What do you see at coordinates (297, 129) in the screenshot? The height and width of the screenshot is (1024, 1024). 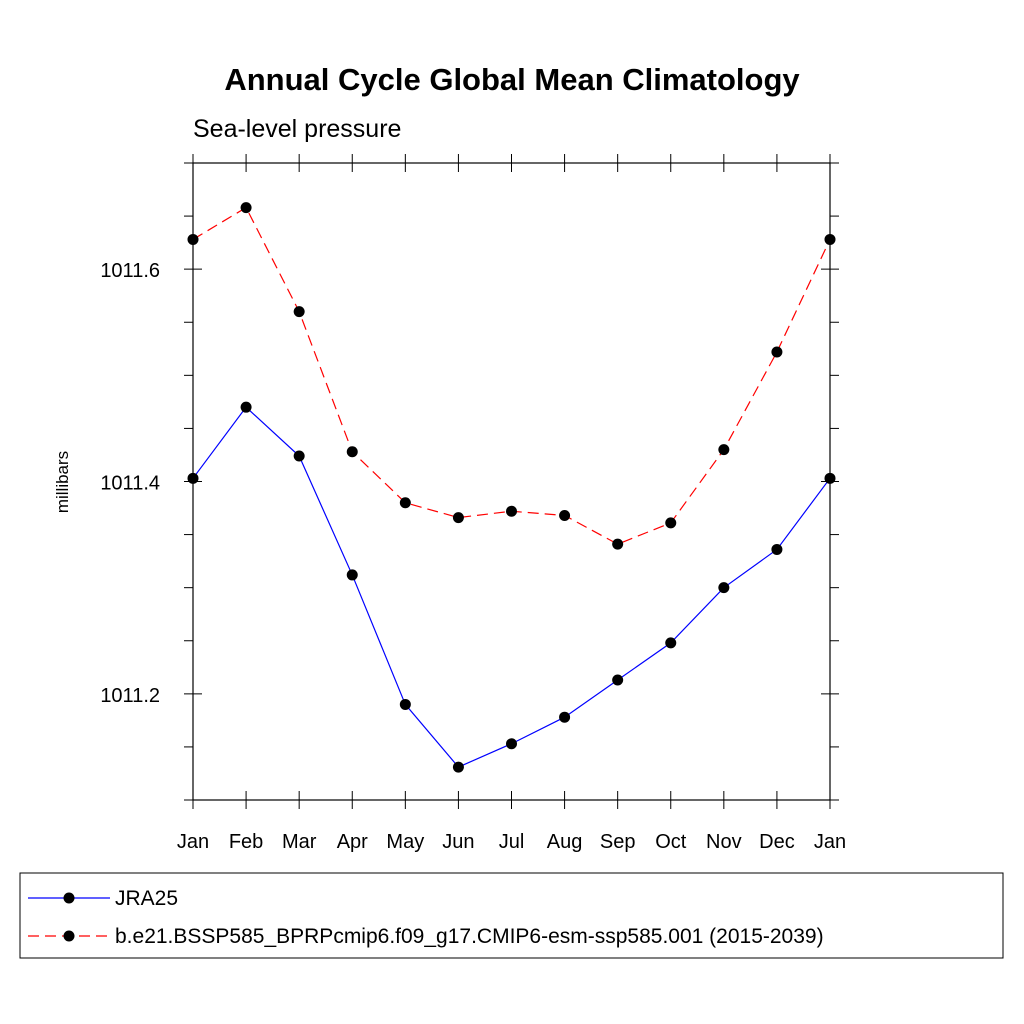 I see `chart-subtitle: Sea-level pressure` at bounding box center [297, 129].